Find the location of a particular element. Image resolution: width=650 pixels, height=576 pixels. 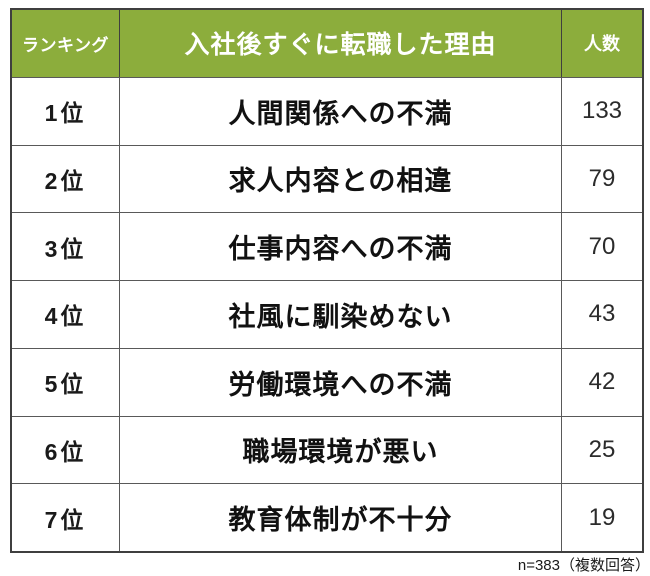

rank-cell: 4位 is located at coordinates (65, 316).